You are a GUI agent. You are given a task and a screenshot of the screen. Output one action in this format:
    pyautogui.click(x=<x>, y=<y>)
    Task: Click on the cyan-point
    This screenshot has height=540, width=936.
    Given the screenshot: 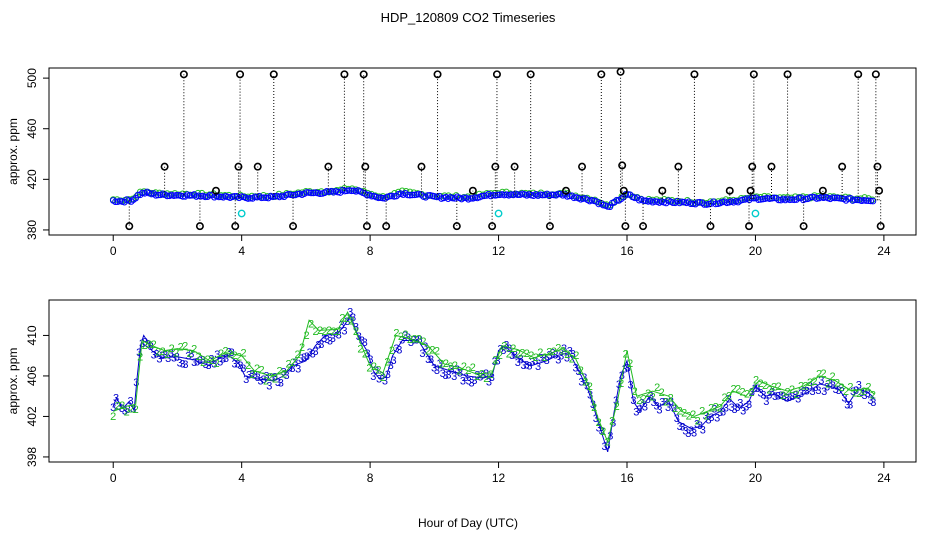 What is the action you would take?
    pyautogui.click(x=241, y=213)
    